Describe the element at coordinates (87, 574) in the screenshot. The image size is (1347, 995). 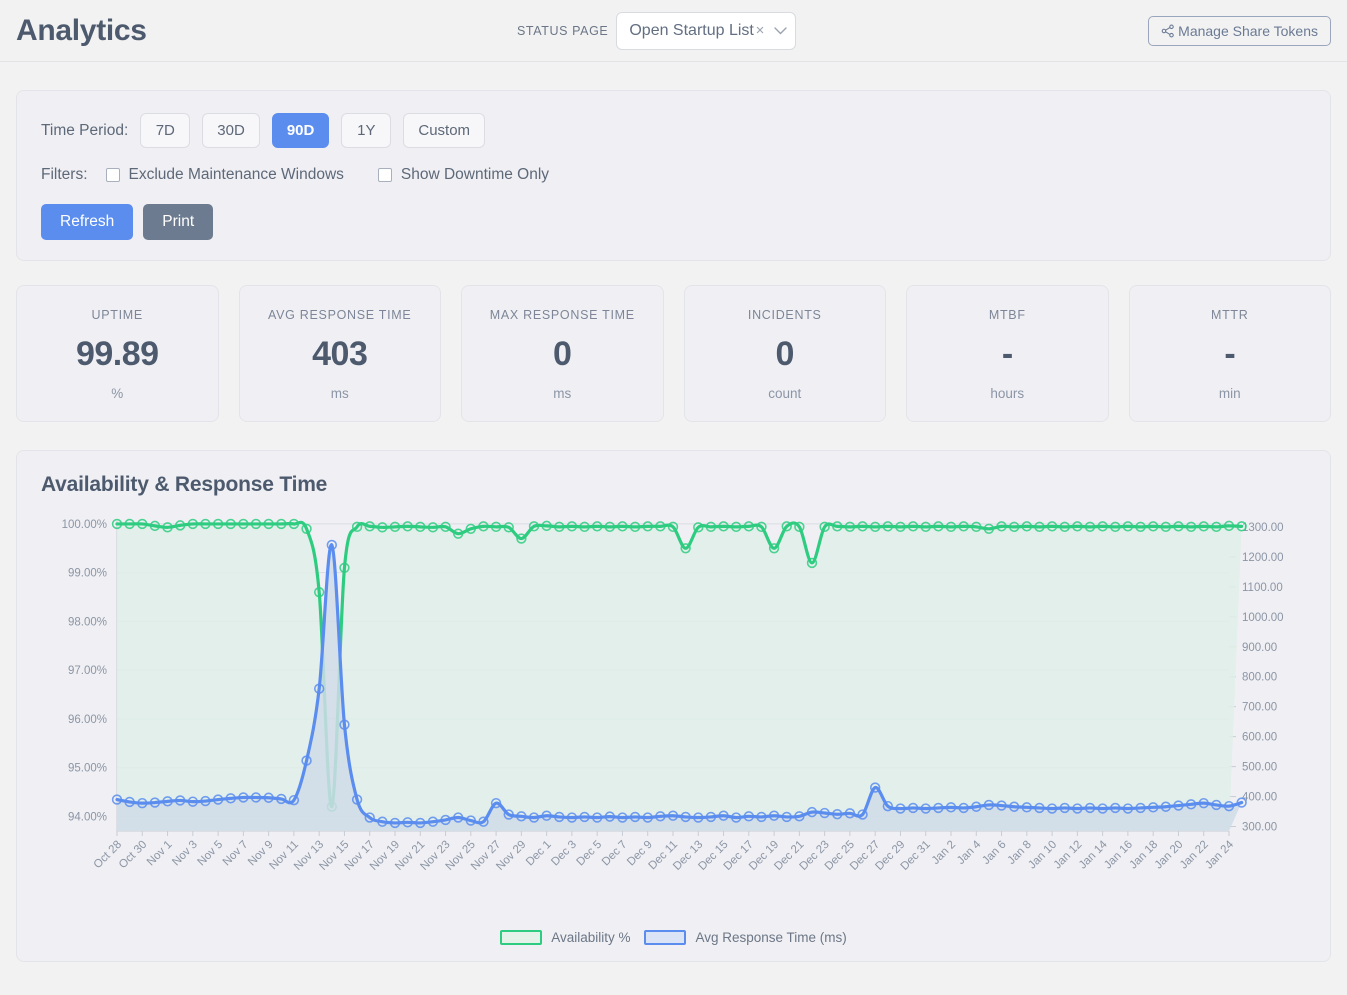
I see `svg-text: 99.00%` at that location.